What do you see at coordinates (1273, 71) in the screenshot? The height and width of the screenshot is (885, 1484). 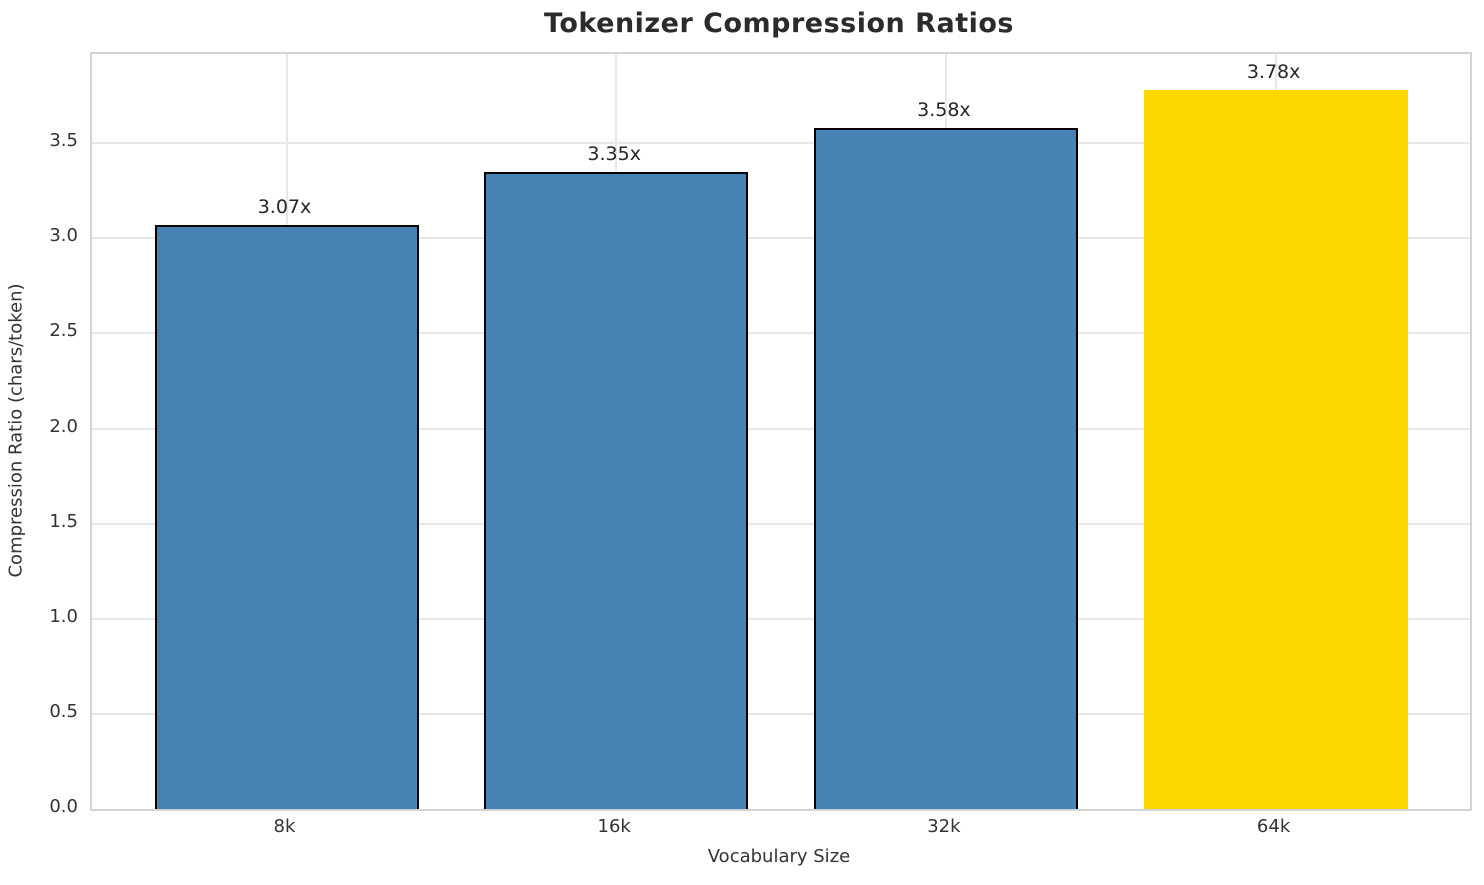 I see `bar-value-label: 3.78x` at bounding box center [1273, 71].